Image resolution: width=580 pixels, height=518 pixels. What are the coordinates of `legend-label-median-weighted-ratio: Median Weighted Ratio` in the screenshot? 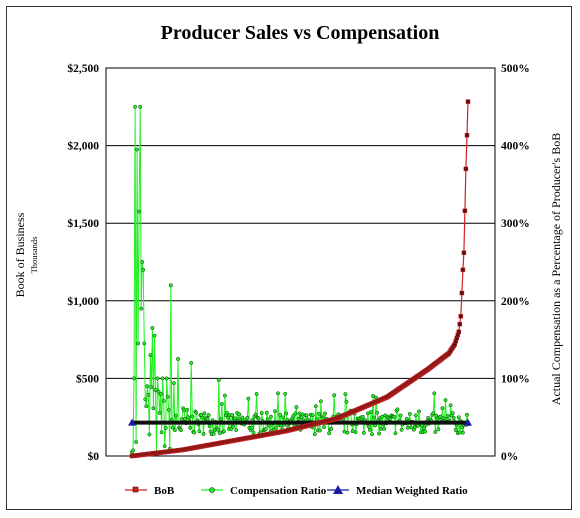 It's located at (412, 491).